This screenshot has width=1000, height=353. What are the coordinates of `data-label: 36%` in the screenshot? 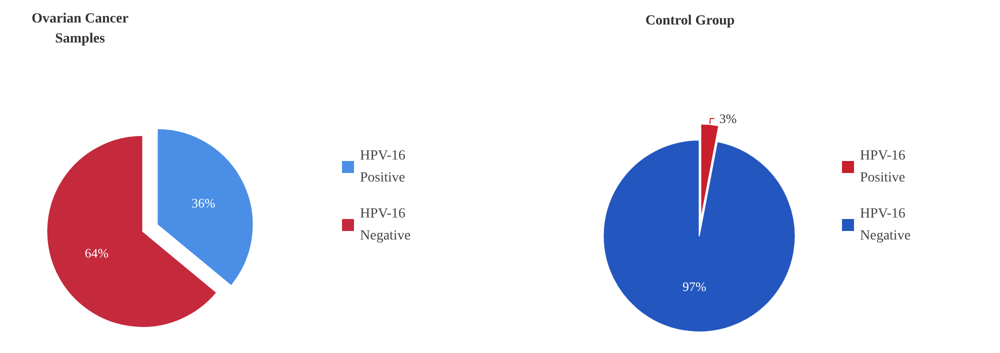 It's located at (203, 202).